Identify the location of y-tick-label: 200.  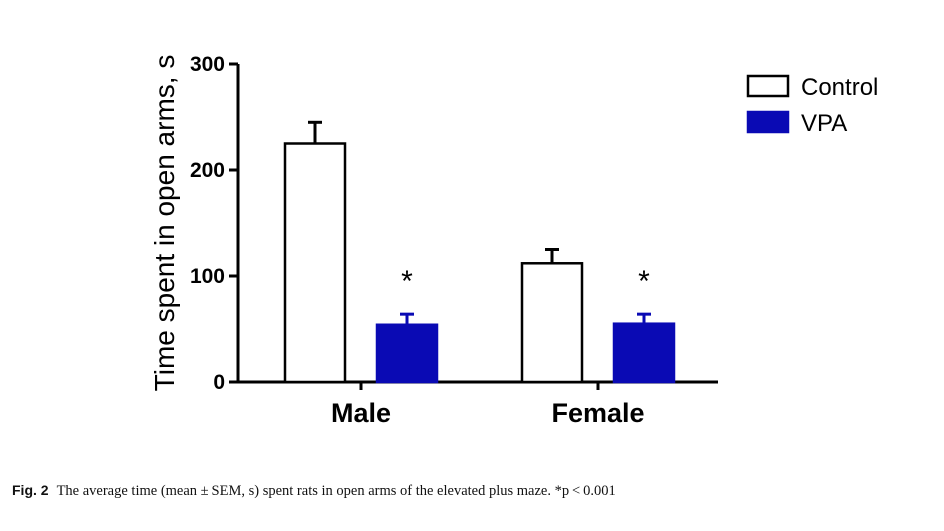
(207, 170).